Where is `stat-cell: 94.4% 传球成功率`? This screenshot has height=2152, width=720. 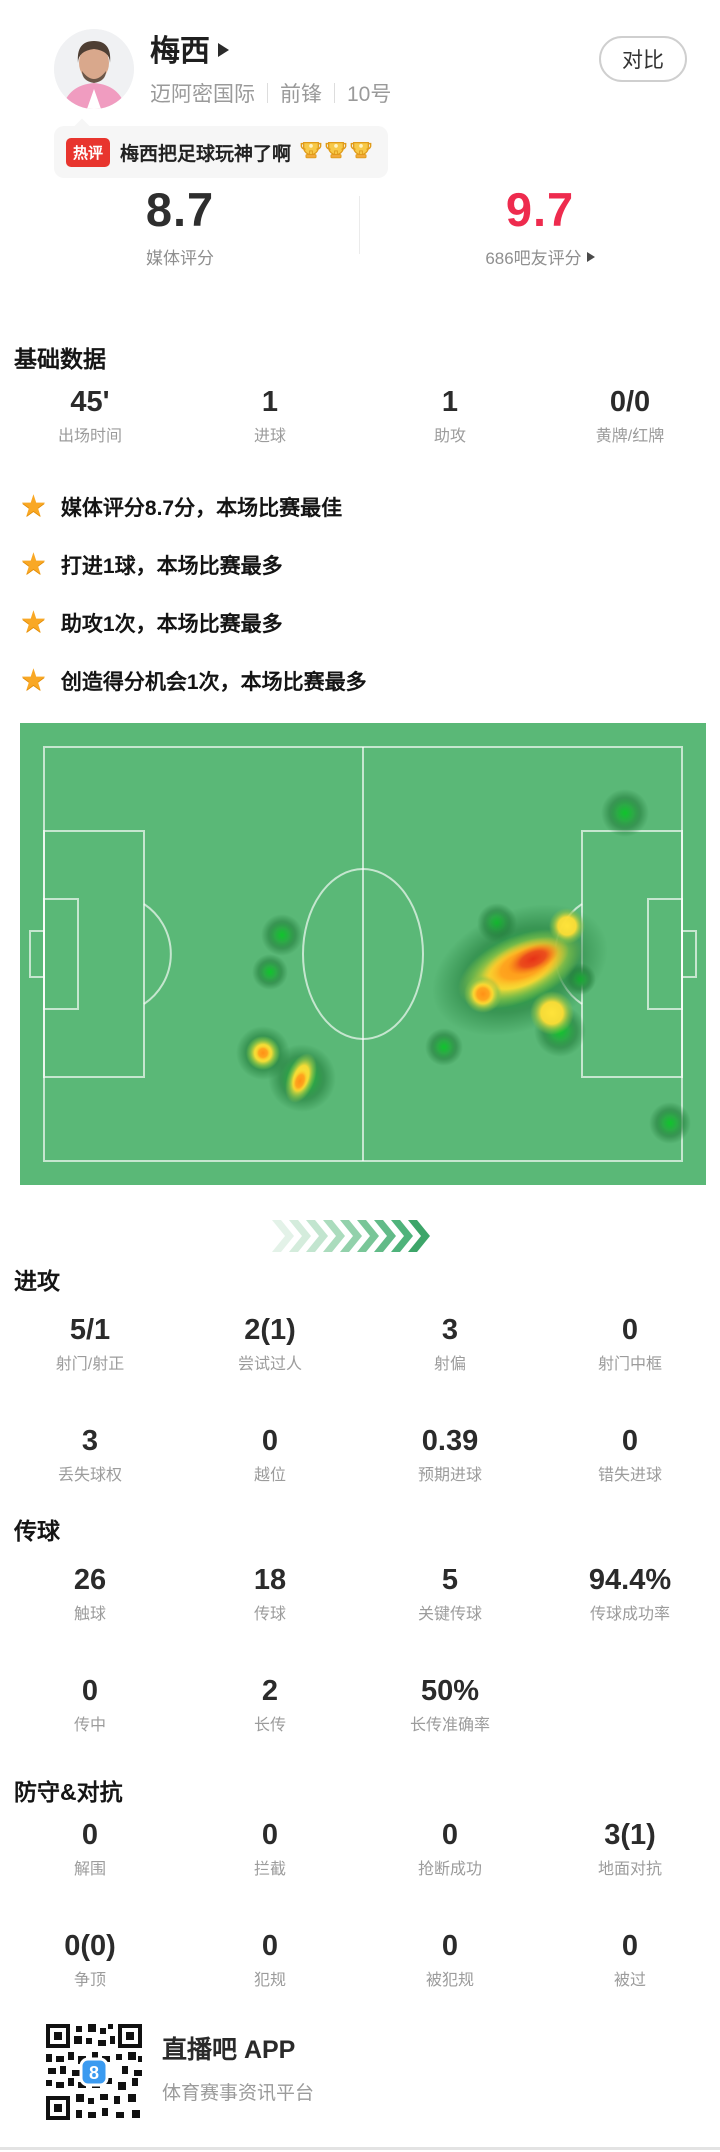
stat-cell: 94.4% 传球成功率 is located at coordinates (630, 1594).